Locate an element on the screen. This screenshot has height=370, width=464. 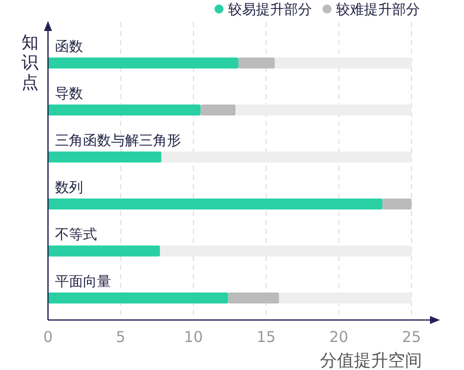
y-tick-label: 三角函数与解三角形 is located at coordinates (118, 141).